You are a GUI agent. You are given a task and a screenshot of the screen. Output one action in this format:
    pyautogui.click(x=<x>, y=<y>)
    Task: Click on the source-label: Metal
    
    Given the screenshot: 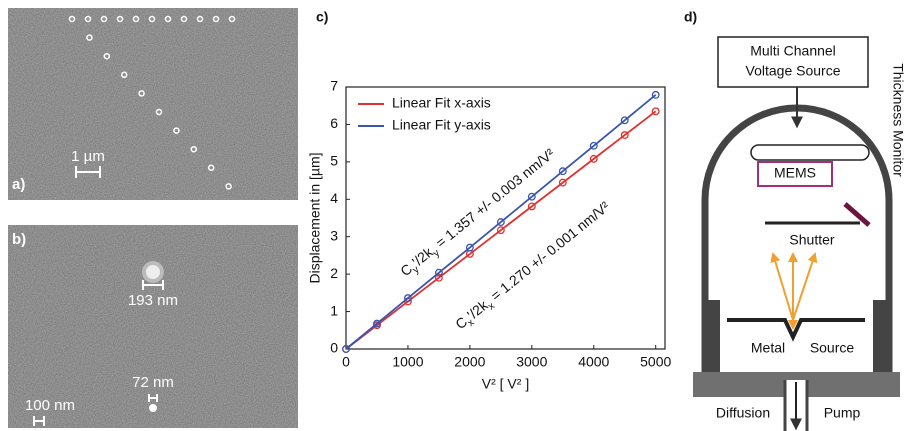 What is the action you would take?
    pyautogui.click(x=768, y=348)
    